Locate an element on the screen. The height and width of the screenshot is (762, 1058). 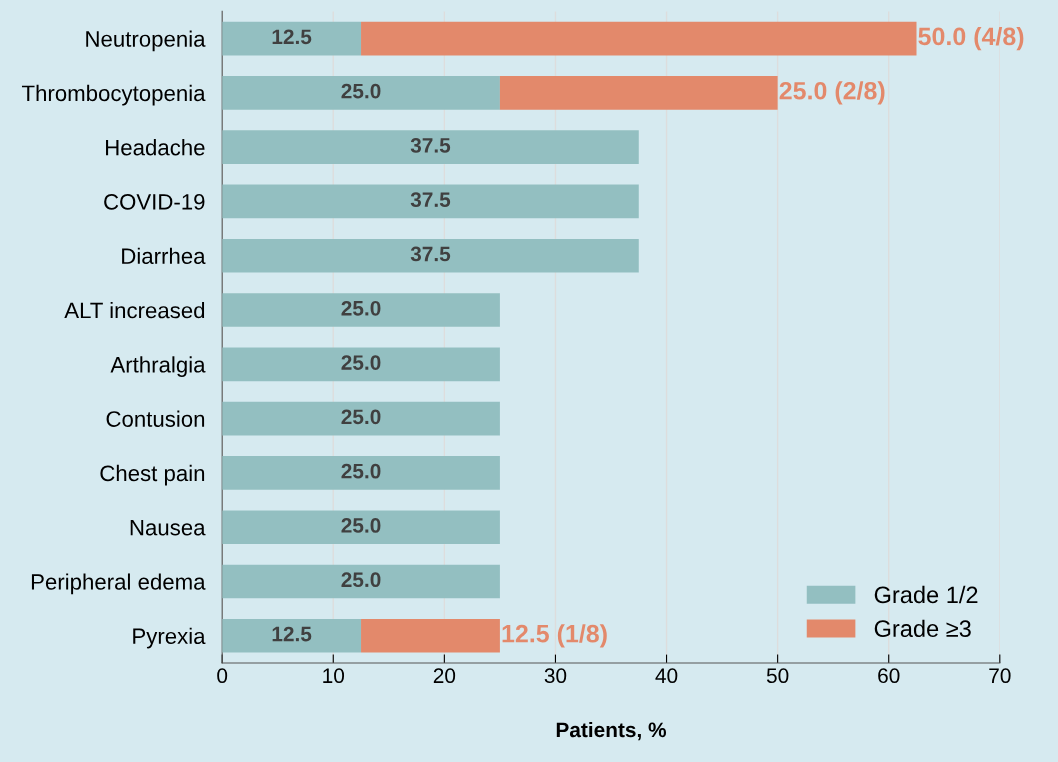
x-tick-label: 0 is located at coordinates (222, 676).